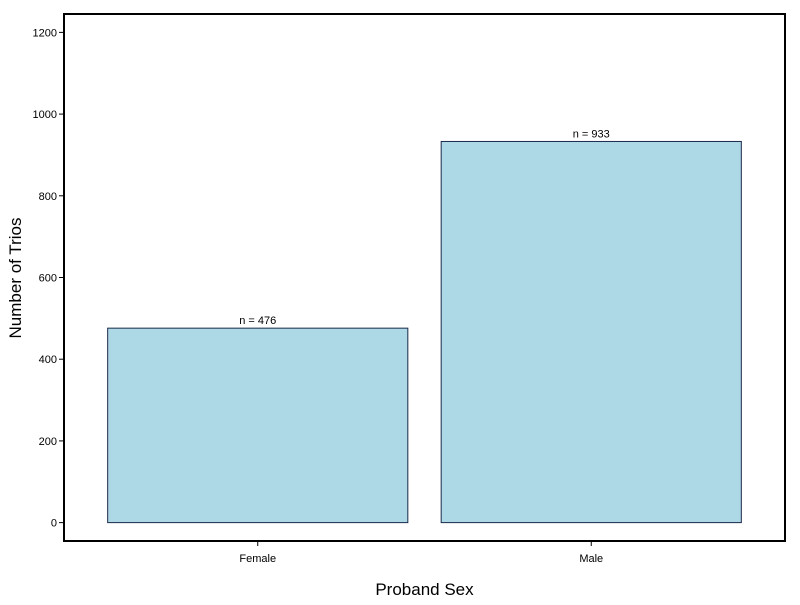 The width and height of the screenshot is (800, 605). What do you see at coordinates (45, 33) in the screenshot?
I see `y-tick-label-1200: 1200` at bounding box center [45, 33].